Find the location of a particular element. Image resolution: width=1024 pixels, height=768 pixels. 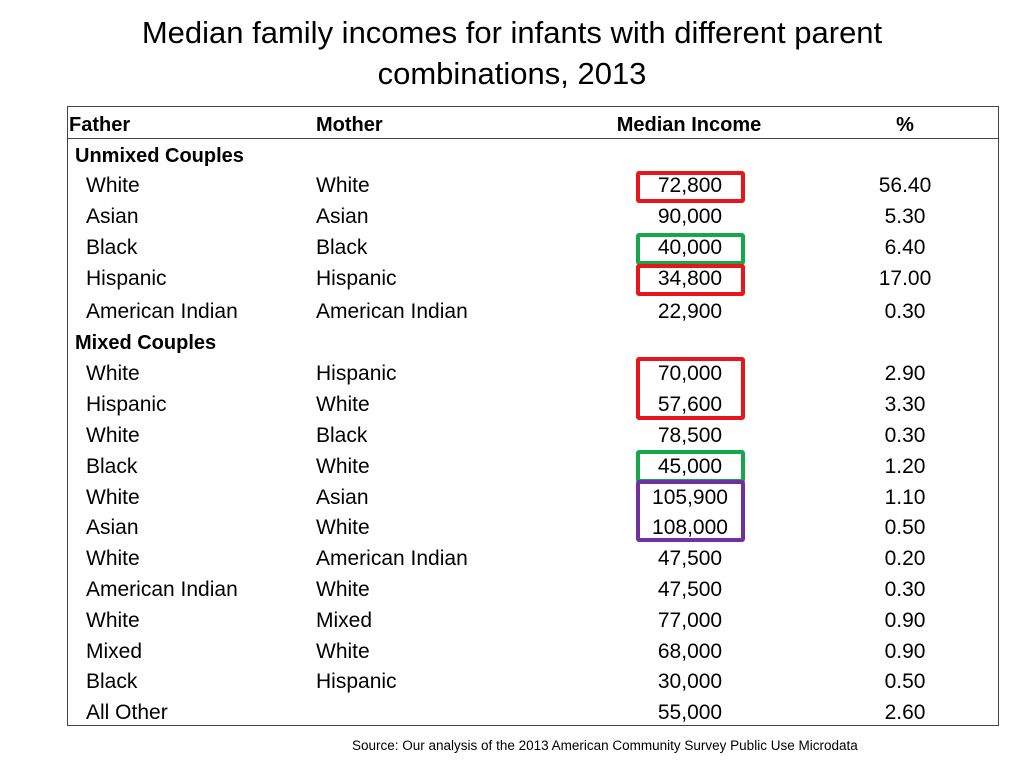

highlight-box-red-white-white is located at coordinates (690, 187).